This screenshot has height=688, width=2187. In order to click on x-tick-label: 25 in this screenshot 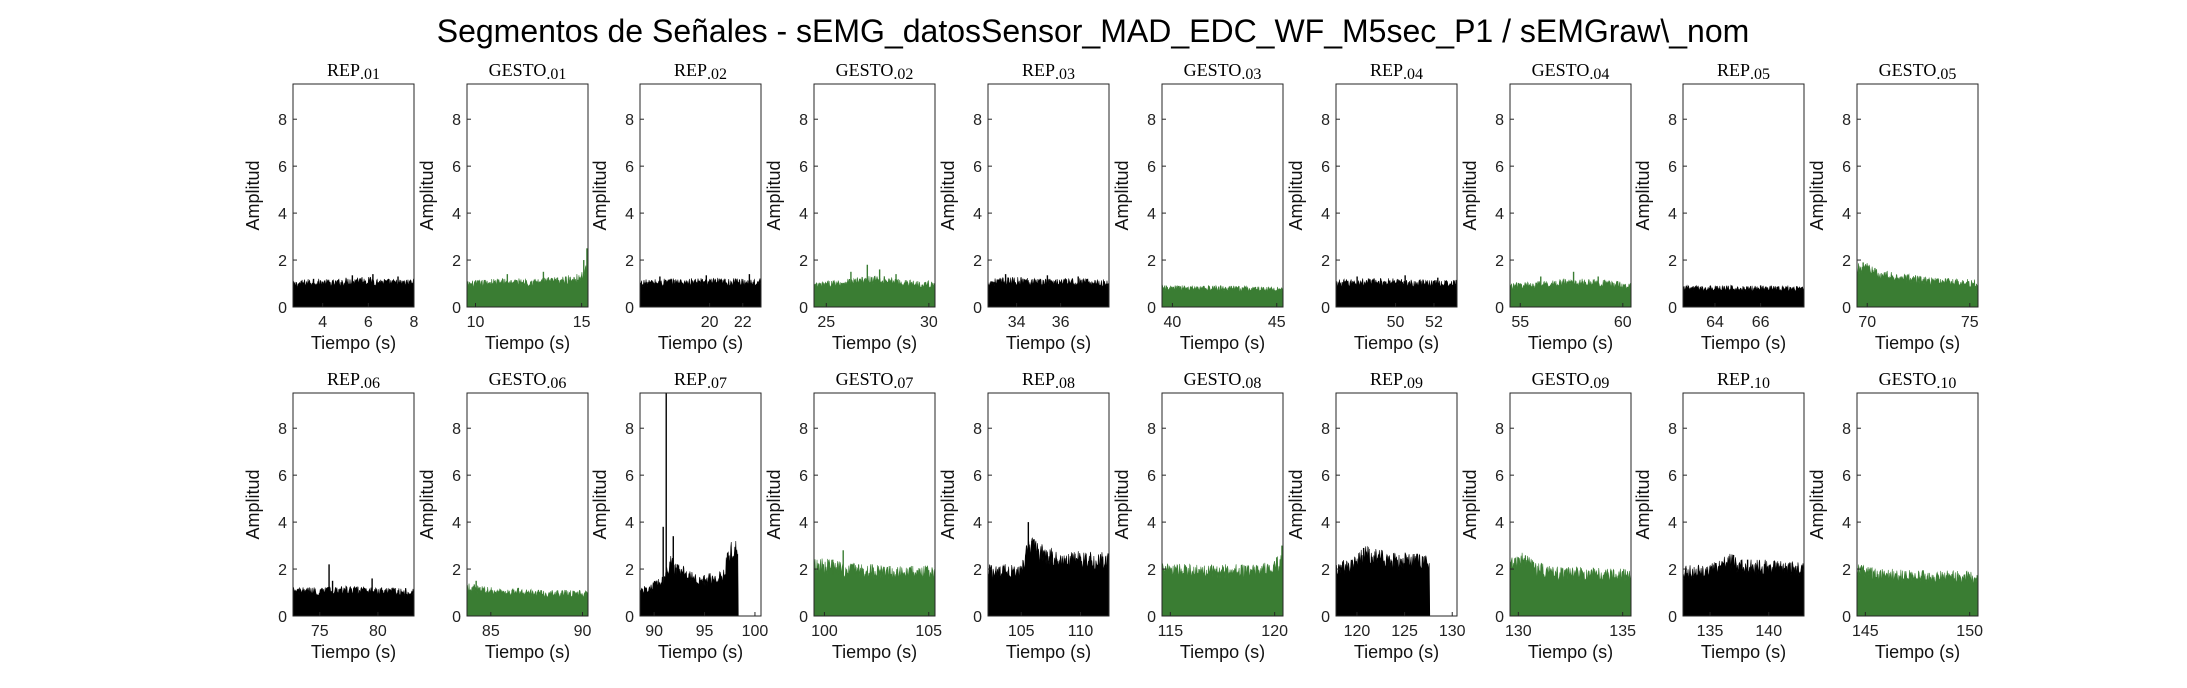, I will do `click(826, 322)`.